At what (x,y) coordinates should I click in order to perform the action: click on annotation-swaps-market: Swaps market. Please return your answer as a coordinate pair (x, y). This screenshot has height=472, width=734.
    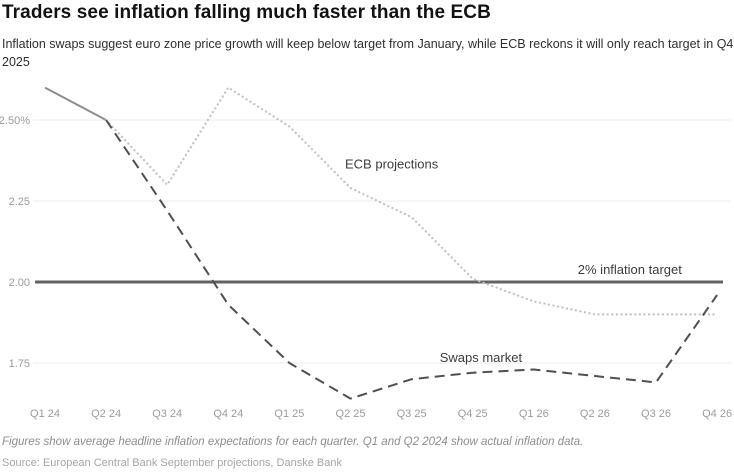
    Looking at the image, I should click on (481, 357).